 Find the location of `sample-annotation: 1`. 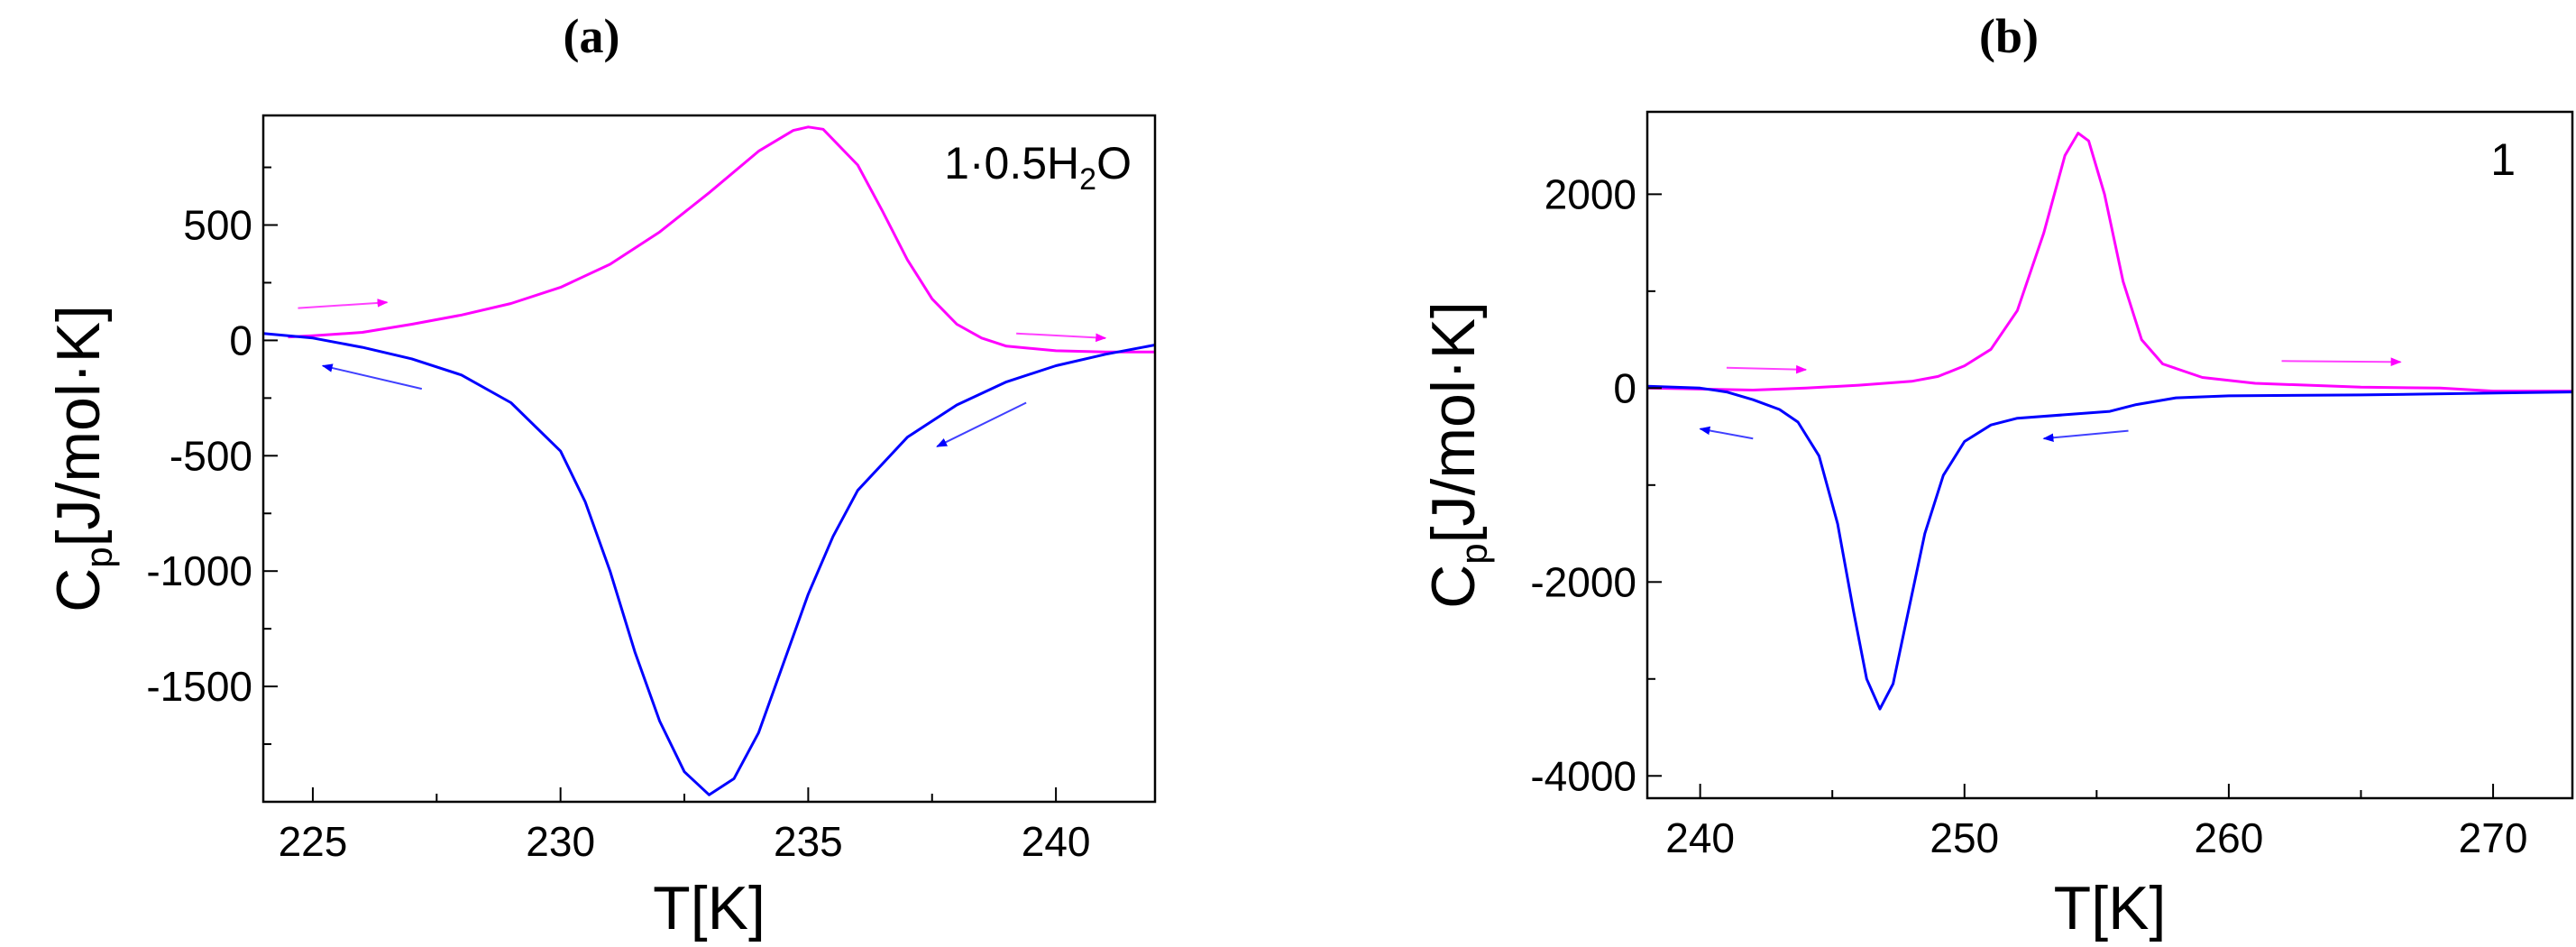

sample-annotation: 1 is located at coordinates (2503, 159).